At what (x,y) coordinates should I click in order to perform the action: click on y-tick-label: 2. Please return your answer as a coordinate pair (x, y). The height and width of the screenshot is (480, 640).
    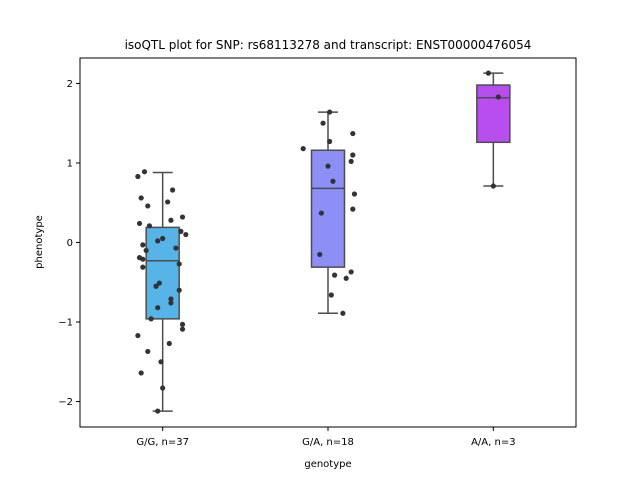
    Looking at the image, I should click on (70, 84).